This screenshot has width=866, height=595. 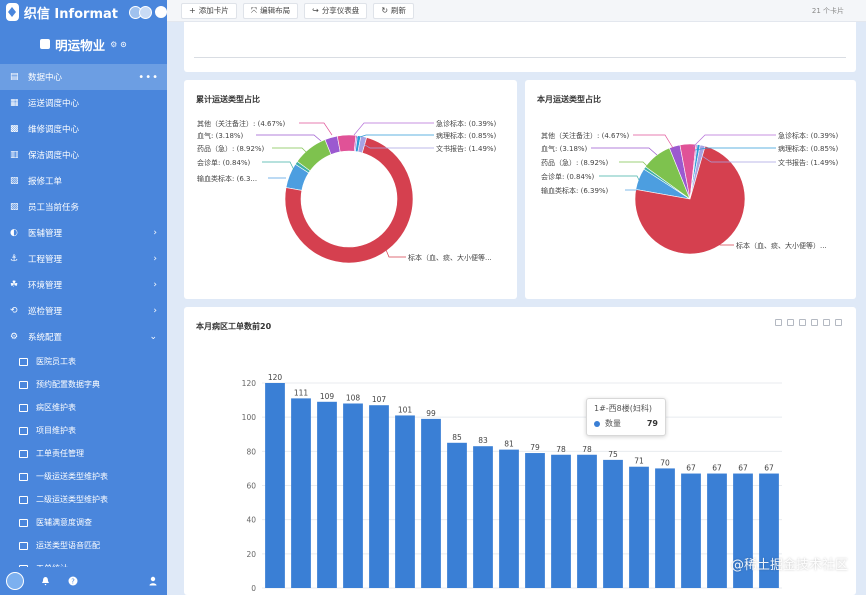 I want to click on tooltip-value: 79, so click(x=652, y=423).